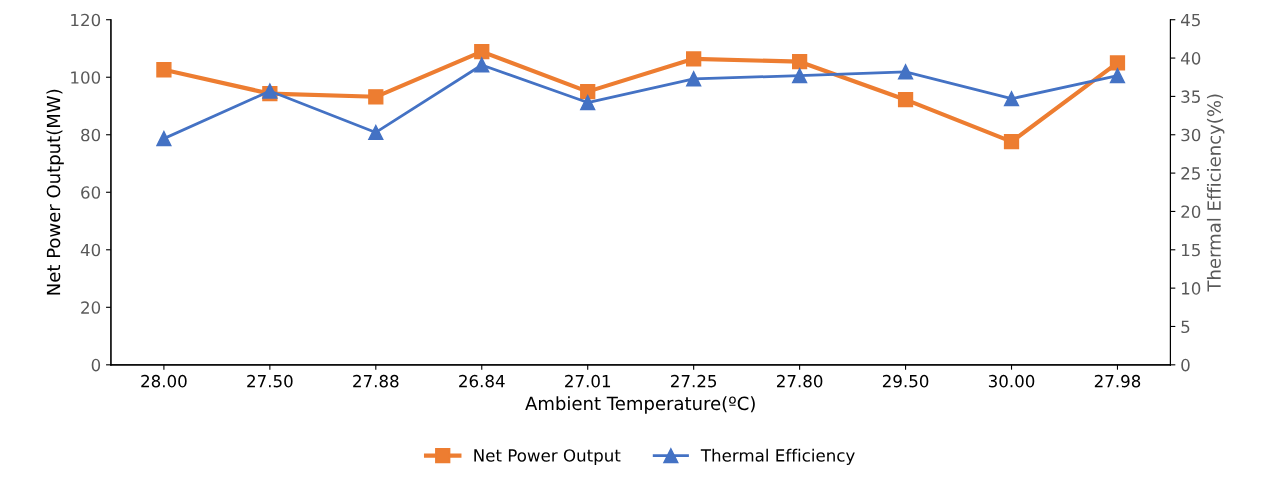  What do you see at coordinates (1011, 381) in the screenshot?
I see `x-tick-label: 30.00` at bounding box center [1011, 381].